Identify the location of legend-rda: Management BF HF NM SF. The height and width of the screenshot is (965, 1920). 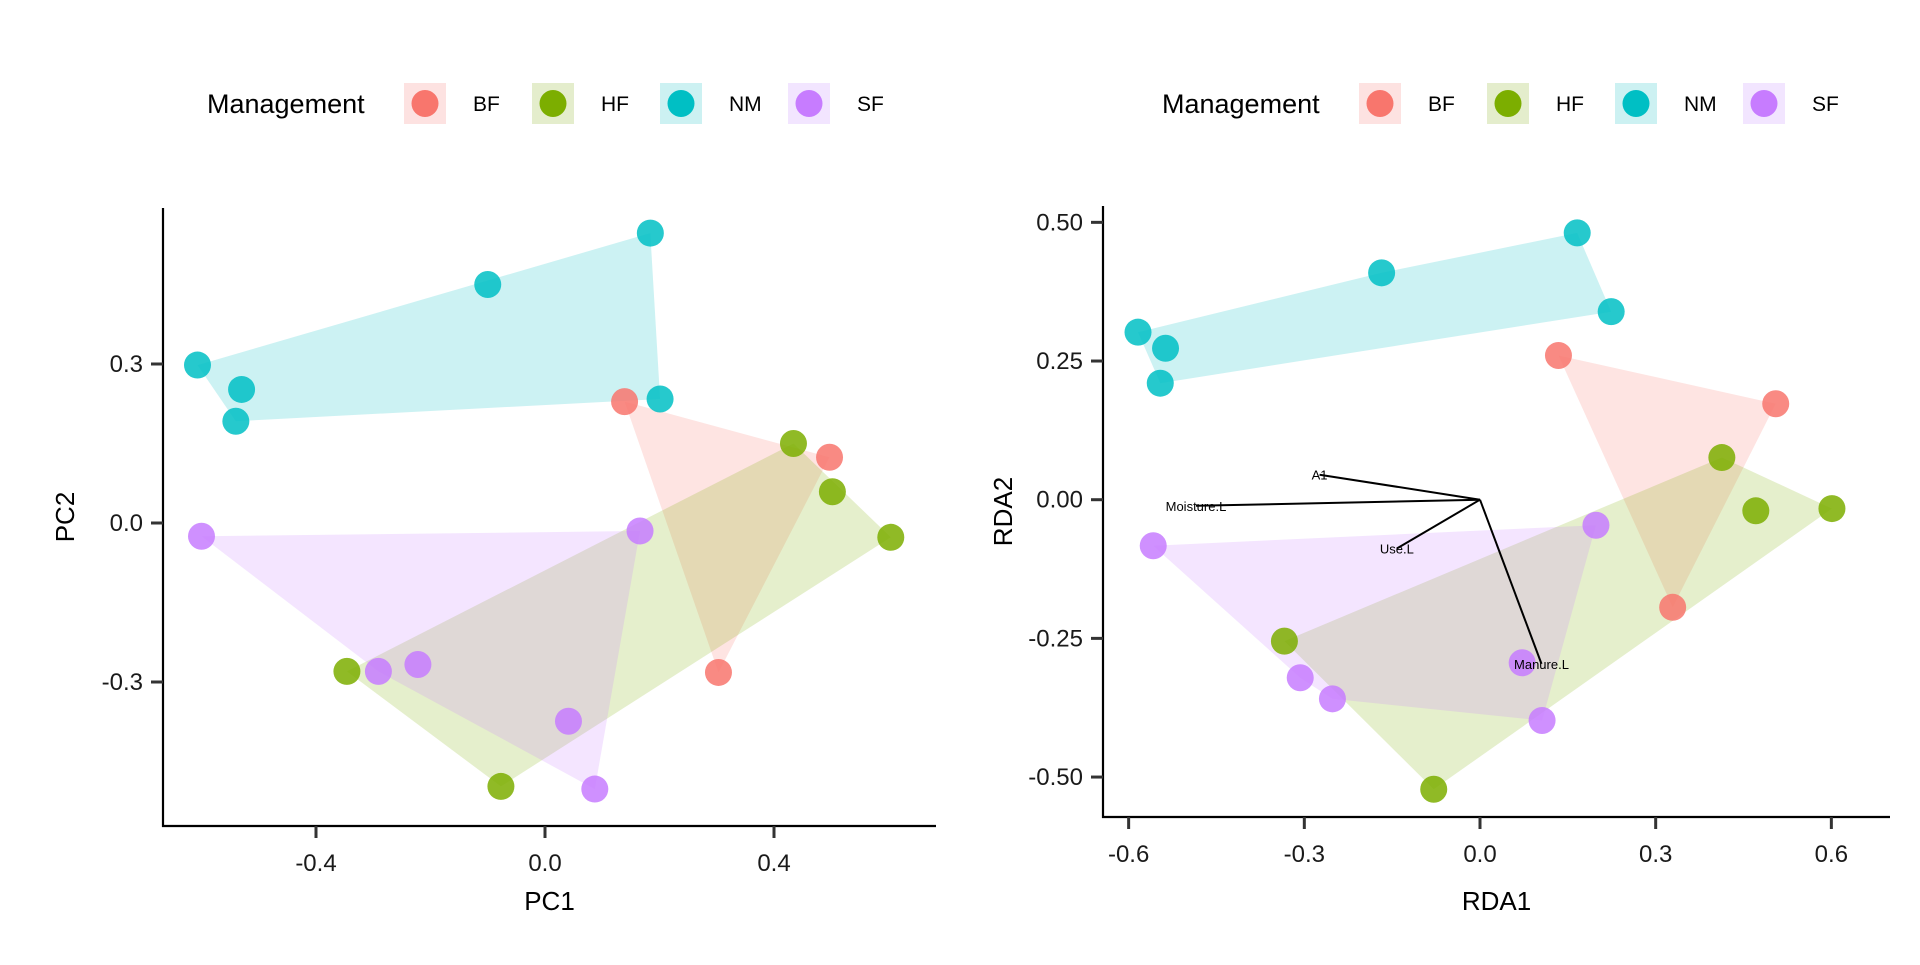
(1500, 103).